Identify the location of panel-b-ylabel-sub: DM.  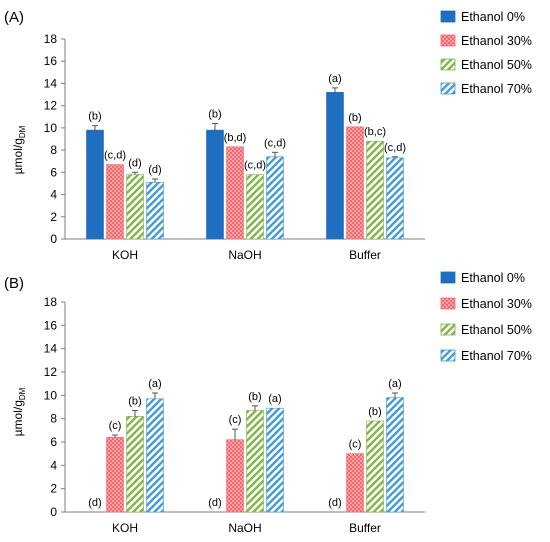
(22, 393).